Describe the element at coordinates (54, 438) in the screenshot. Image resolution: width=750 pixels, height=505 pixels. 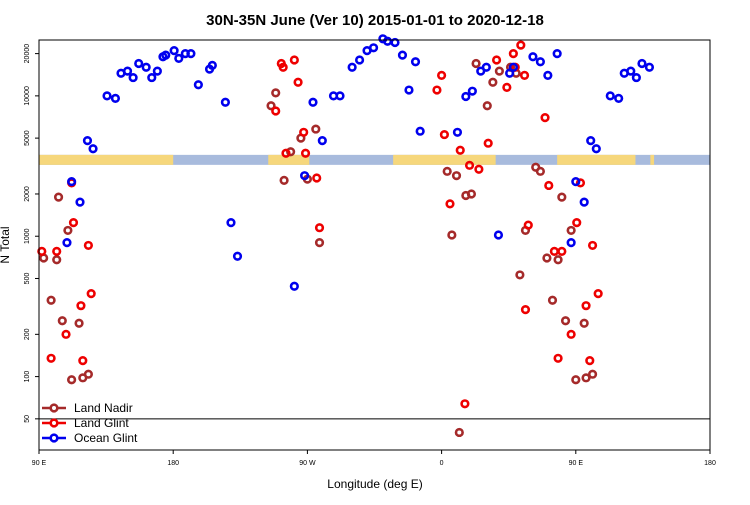
I see `legend-marker-ocean-glint` at that location.